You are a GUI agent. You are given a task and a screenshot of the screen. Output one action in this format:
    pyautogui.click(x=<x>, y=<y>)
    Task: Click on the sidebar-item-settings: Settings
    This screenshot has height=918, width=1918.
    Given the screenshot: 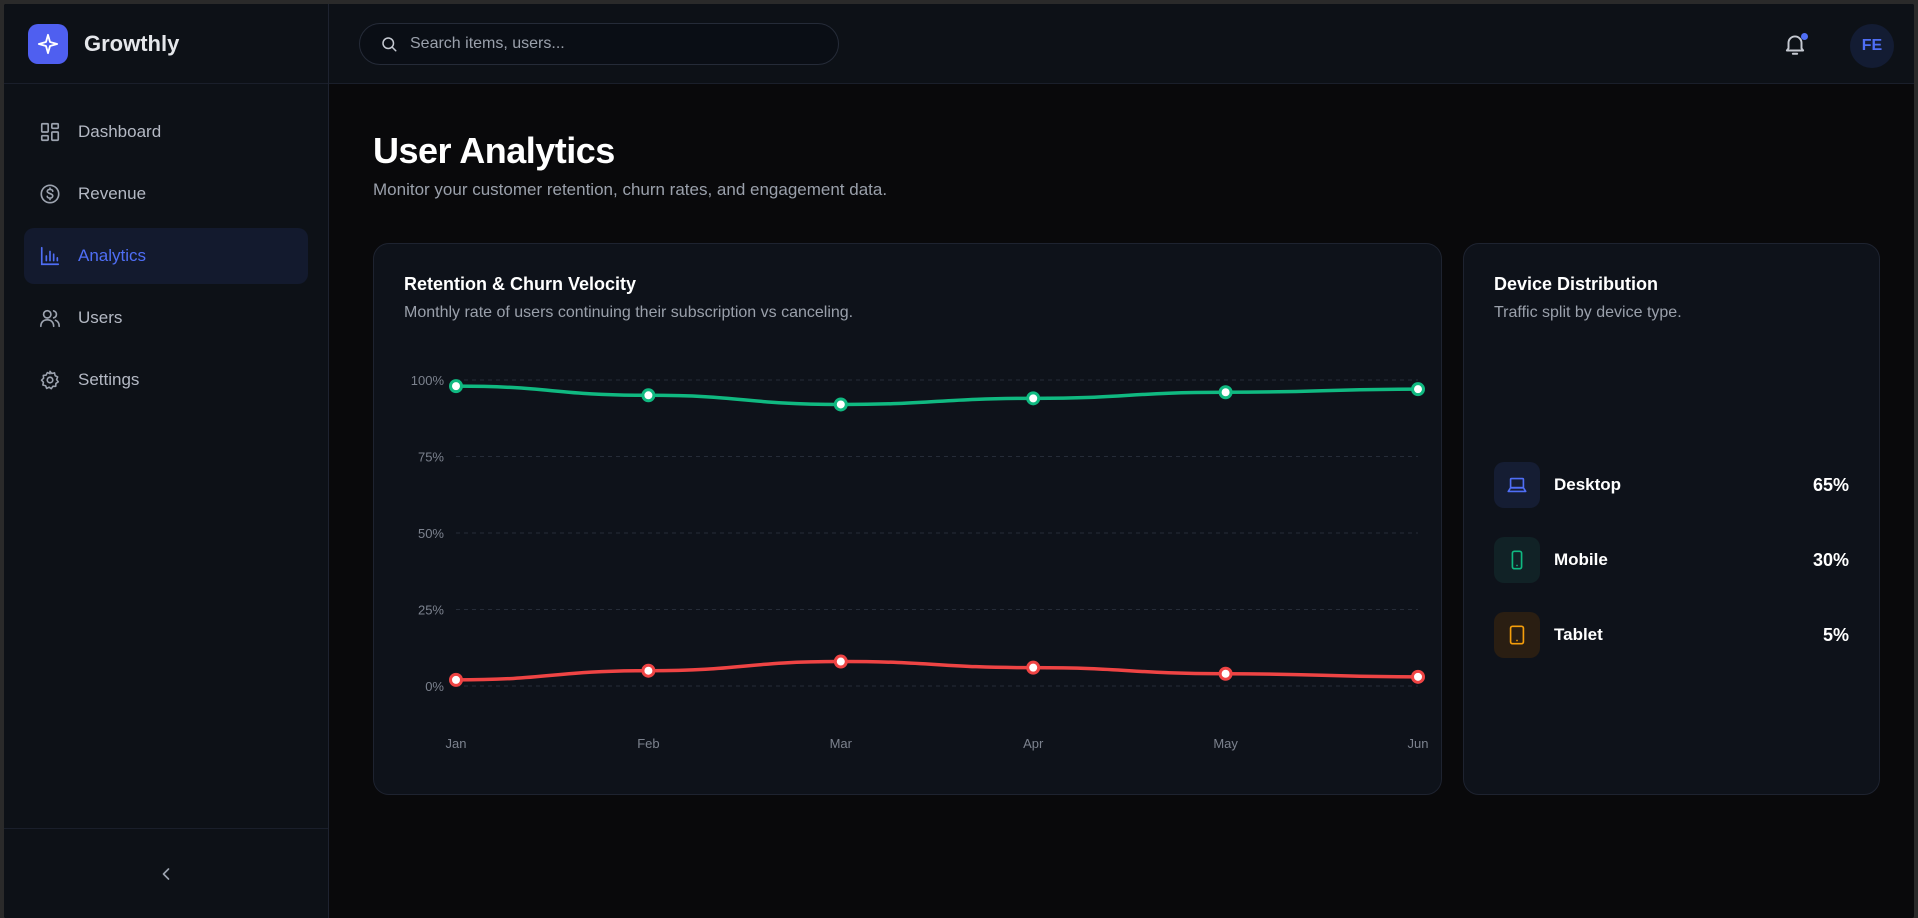 What is the action you would take?
    pyautogui.click(x=166, y=380)
    